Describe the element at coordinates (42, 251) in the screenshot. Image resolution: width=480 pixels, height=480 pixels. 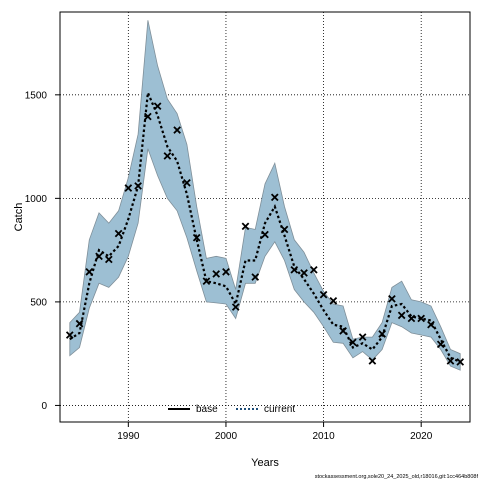
I see `y-axis: 0 500 1000 1500` at that location.